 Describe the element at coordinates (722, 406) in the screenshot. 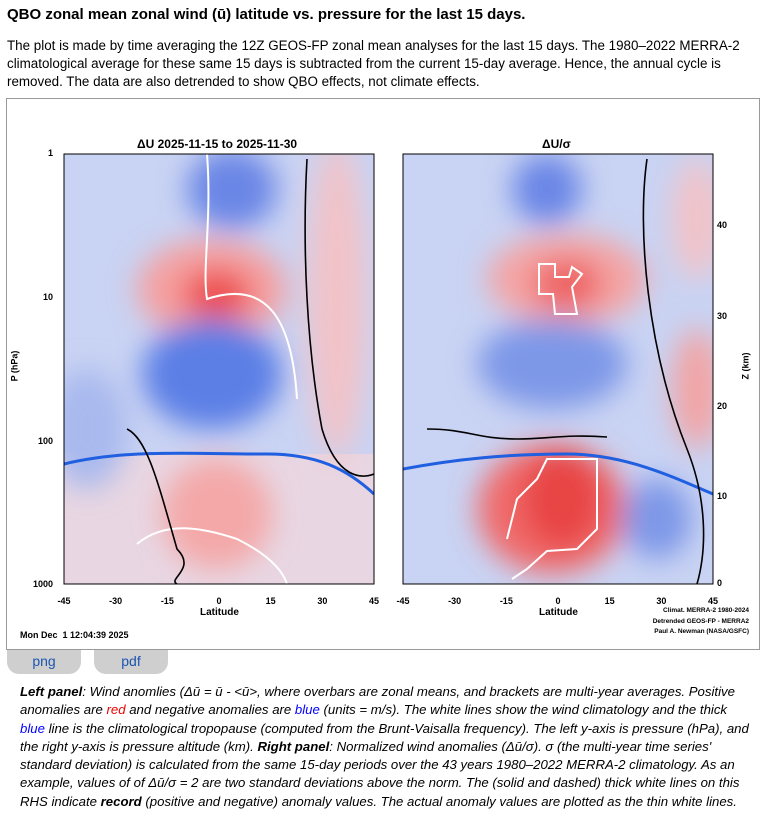

I see `z-tick: 20` at that location.